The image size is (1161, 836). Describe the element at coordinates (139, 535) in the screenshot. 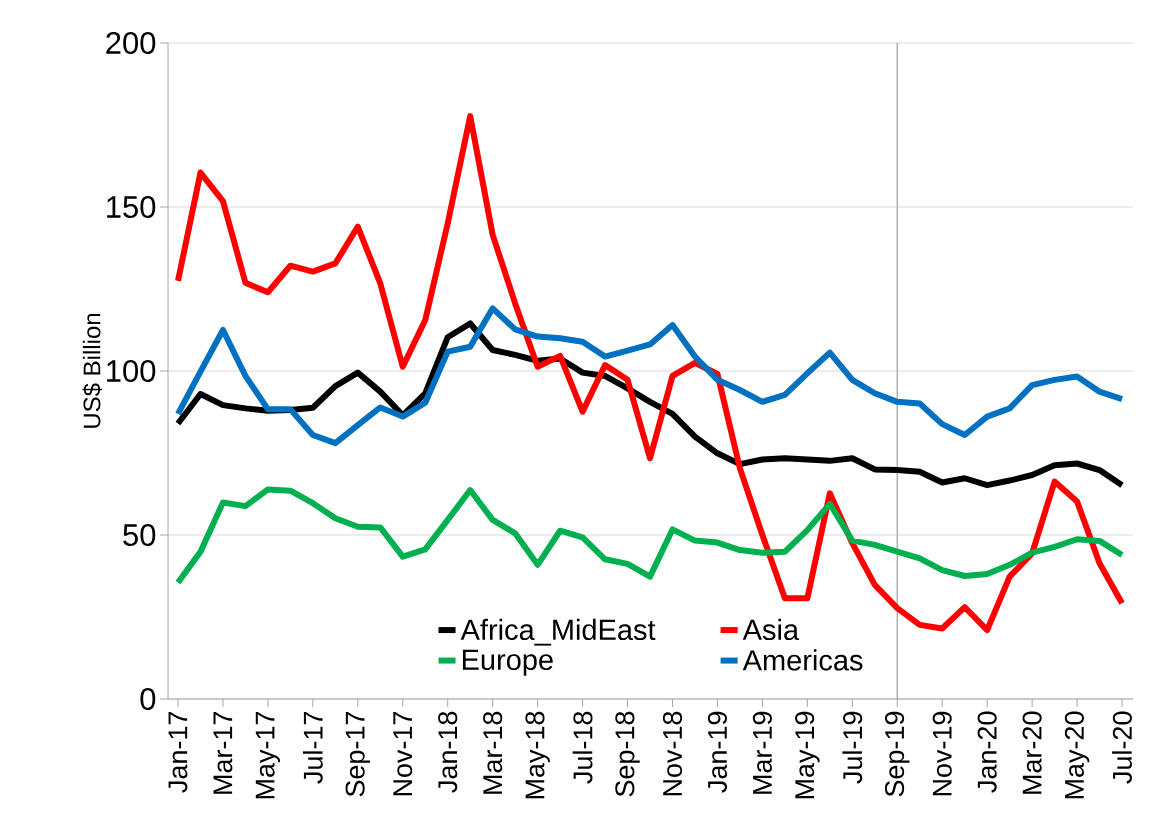

I see `y-tick-label: 50` at that location.